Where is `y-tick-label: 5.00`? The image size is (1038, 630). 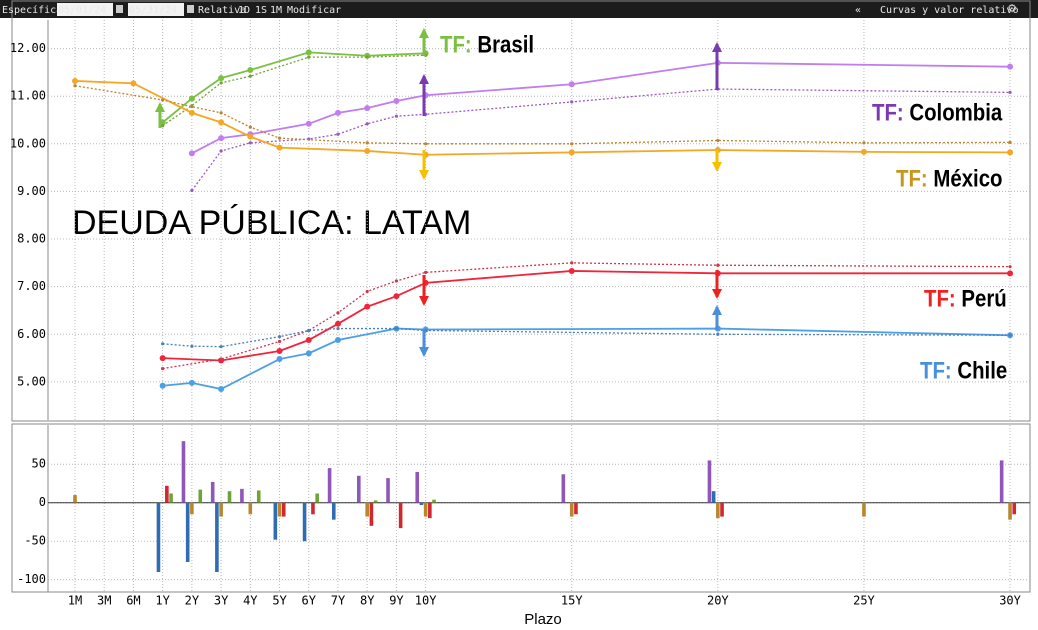
y-tick-label: 5.00 is located at coordinates (31, 381).